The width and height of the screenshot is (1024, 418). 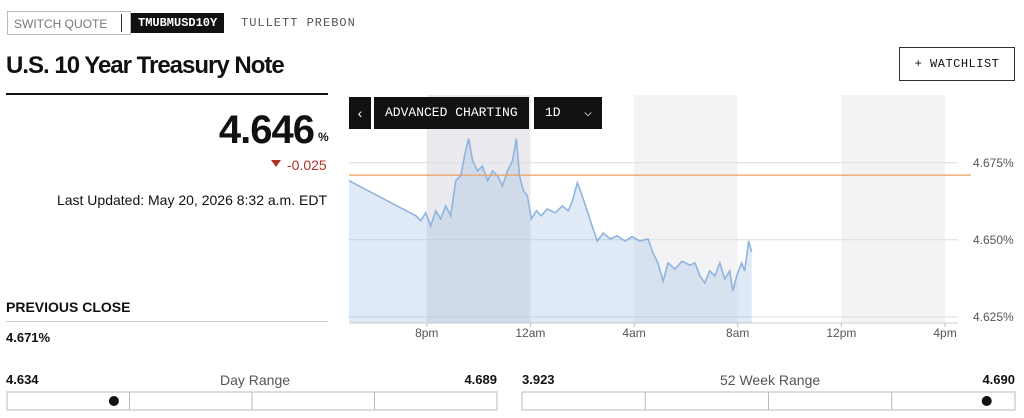 I want to click on x-tick-label: 12am, so click(x=530, y=333).